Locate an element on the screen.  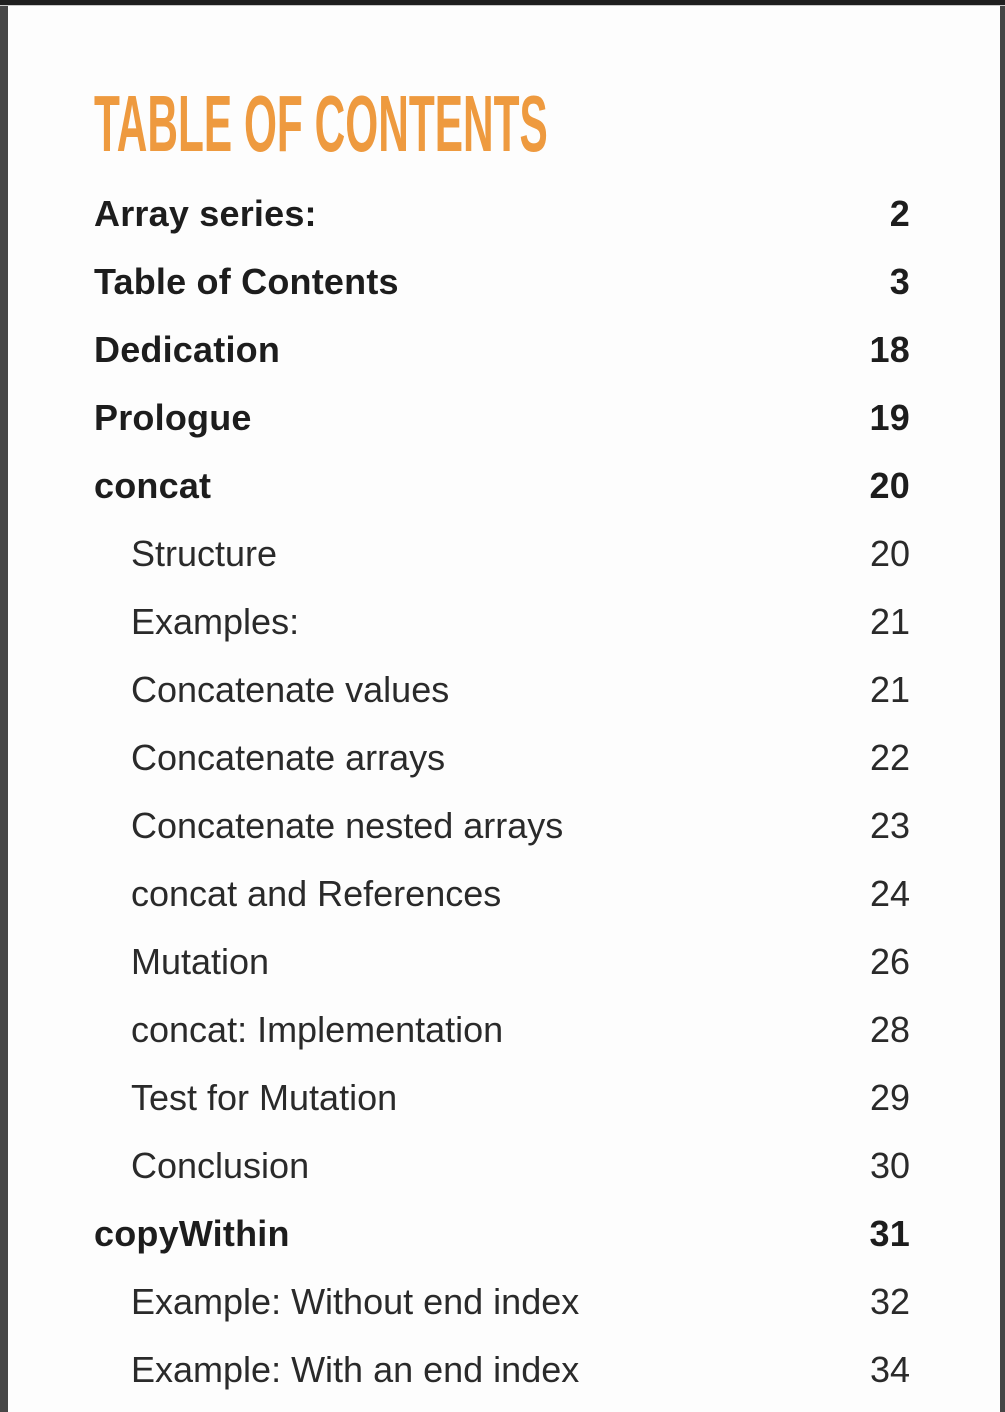
toc-entry-page: 34 is located at coordinates (889, 1369).